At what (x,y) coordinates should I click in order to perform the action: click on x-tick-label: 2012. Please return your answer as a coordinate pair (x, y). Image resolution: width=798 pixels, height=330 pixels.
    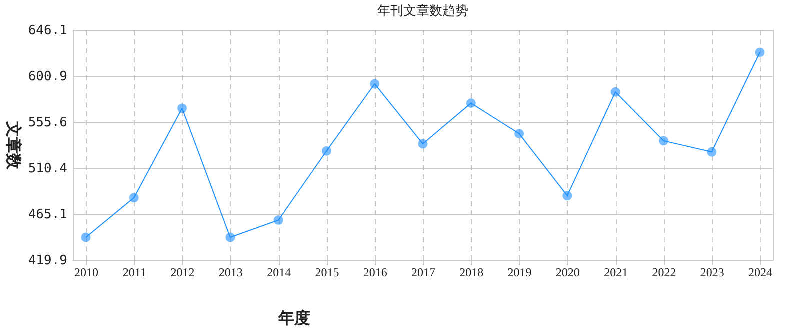
    Looking at the image, I should click on (182, 273).